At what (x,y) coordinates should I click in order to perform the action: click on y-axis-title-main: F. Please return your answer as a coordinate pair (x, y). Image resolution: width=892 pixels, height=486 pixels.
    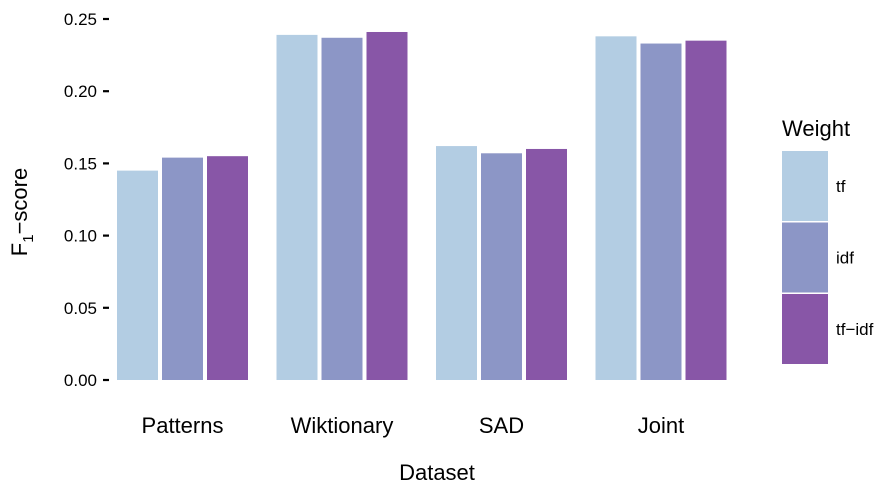
    Looking at the image, I should click on (19, 249).